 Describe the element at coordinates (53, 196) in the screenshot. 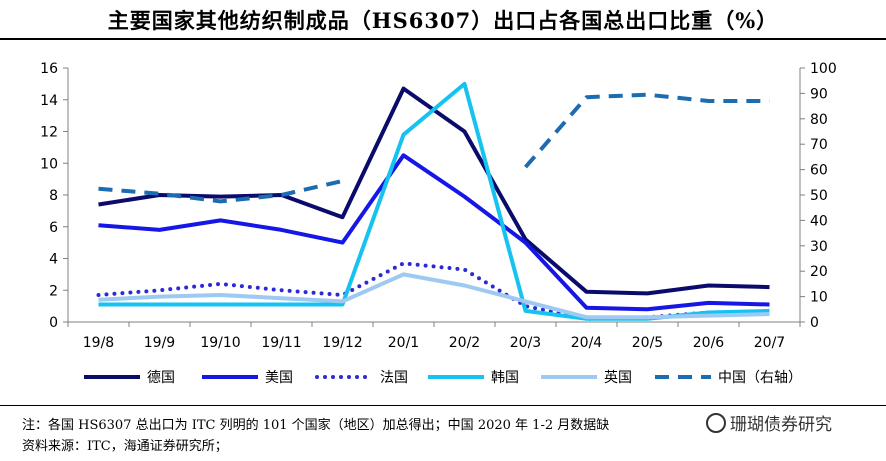

I see `y-left-tick-label: 8` at that location.